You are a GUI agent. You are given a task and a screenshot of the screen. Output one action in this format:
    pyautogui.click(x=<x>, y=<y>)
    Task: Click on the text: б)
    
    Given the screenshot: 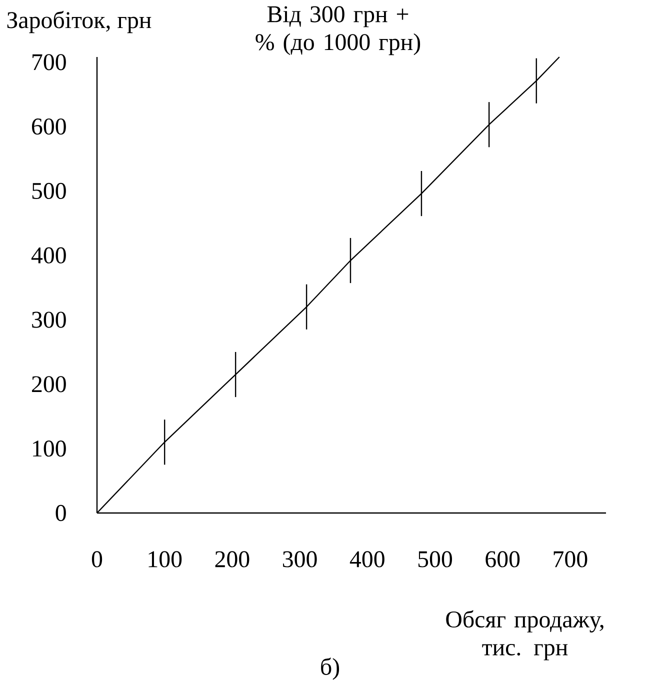 What is the action you would take?
    pyautogui.click(x=330, y=669)
    